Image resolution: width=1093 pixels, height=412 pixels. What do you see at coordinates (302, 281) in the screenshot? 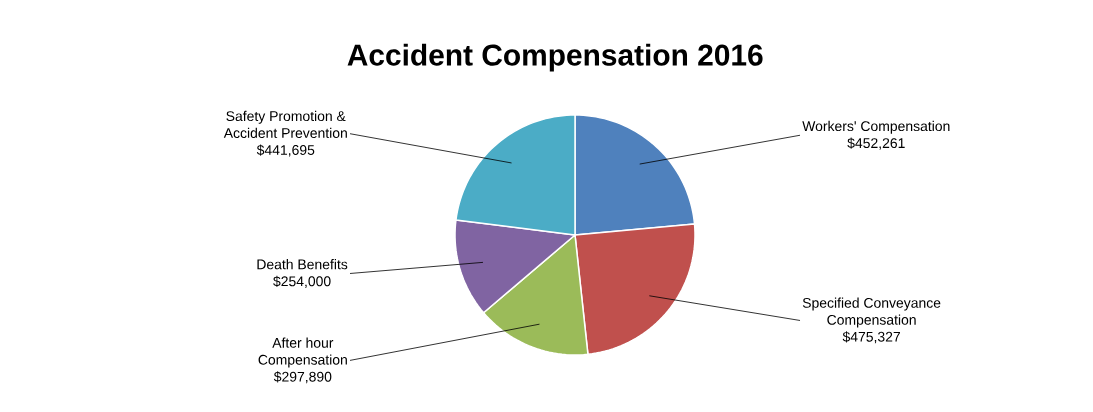
I see `data-label: $254,000` at bounding box center [302, 281].